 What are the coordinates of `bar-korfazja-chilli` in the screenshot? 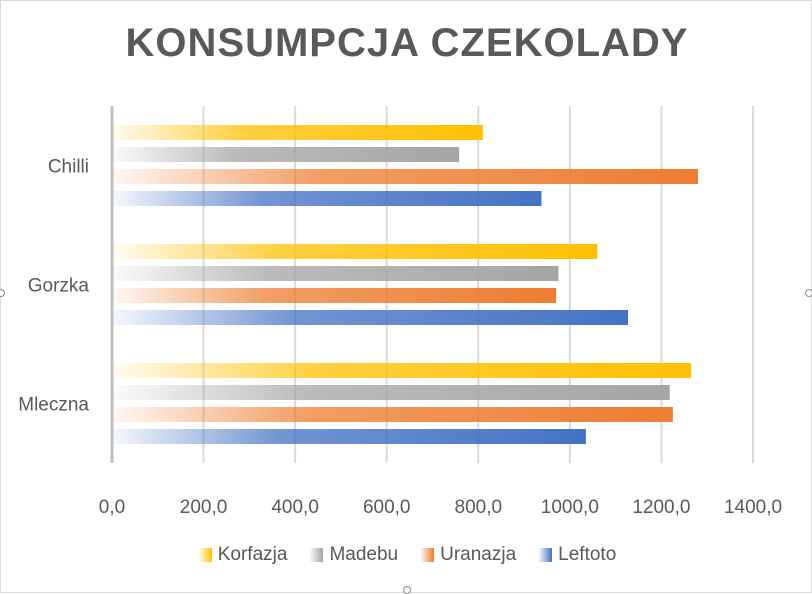 It's located at (297, 132).